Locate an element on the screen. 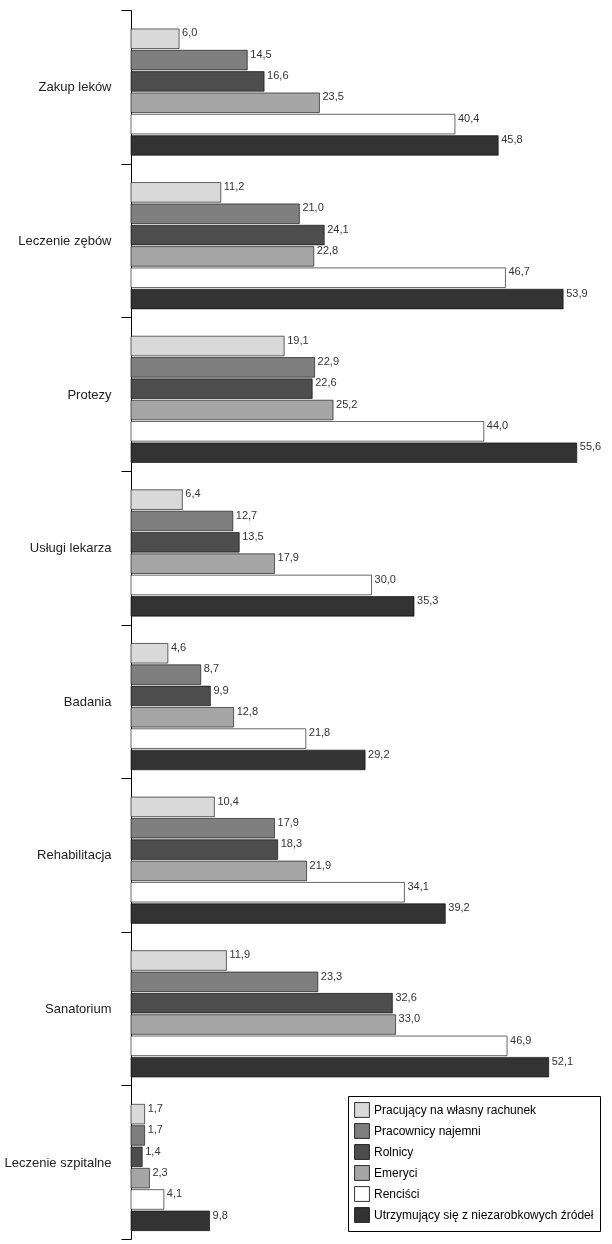  data-label: 23,3 is located at coordinates (331, 975).